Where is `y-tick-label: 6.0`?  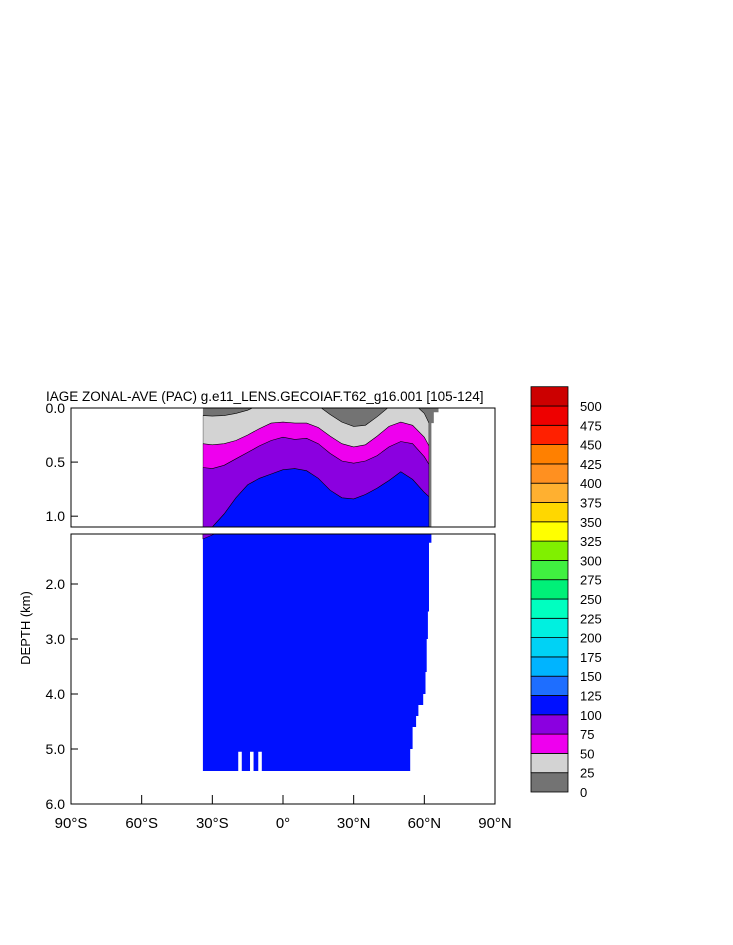 y-tick-label: 6.0 is located at coordinates (56, 804).